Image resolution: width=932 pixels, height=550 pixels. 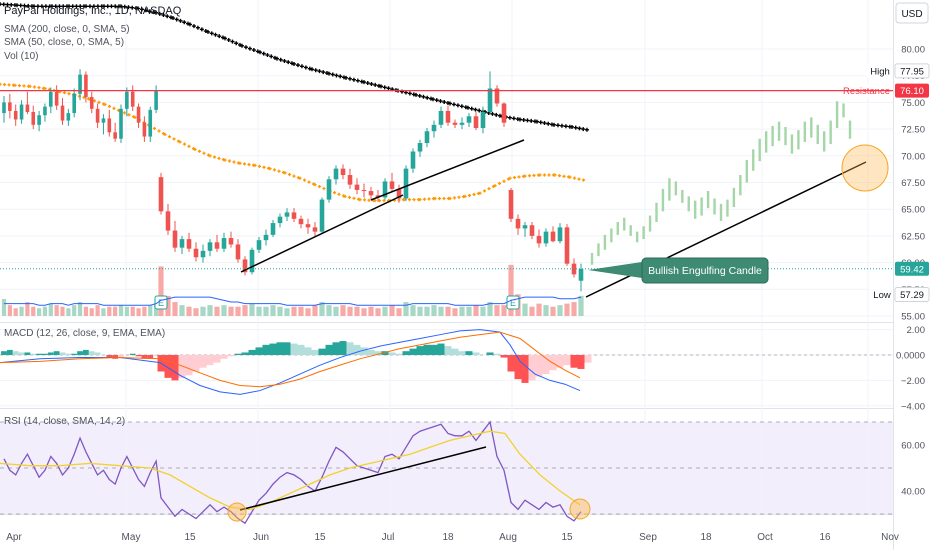 I want to click on callout-text: Bullish Engulfing Candle, so click(x=705, y=271).